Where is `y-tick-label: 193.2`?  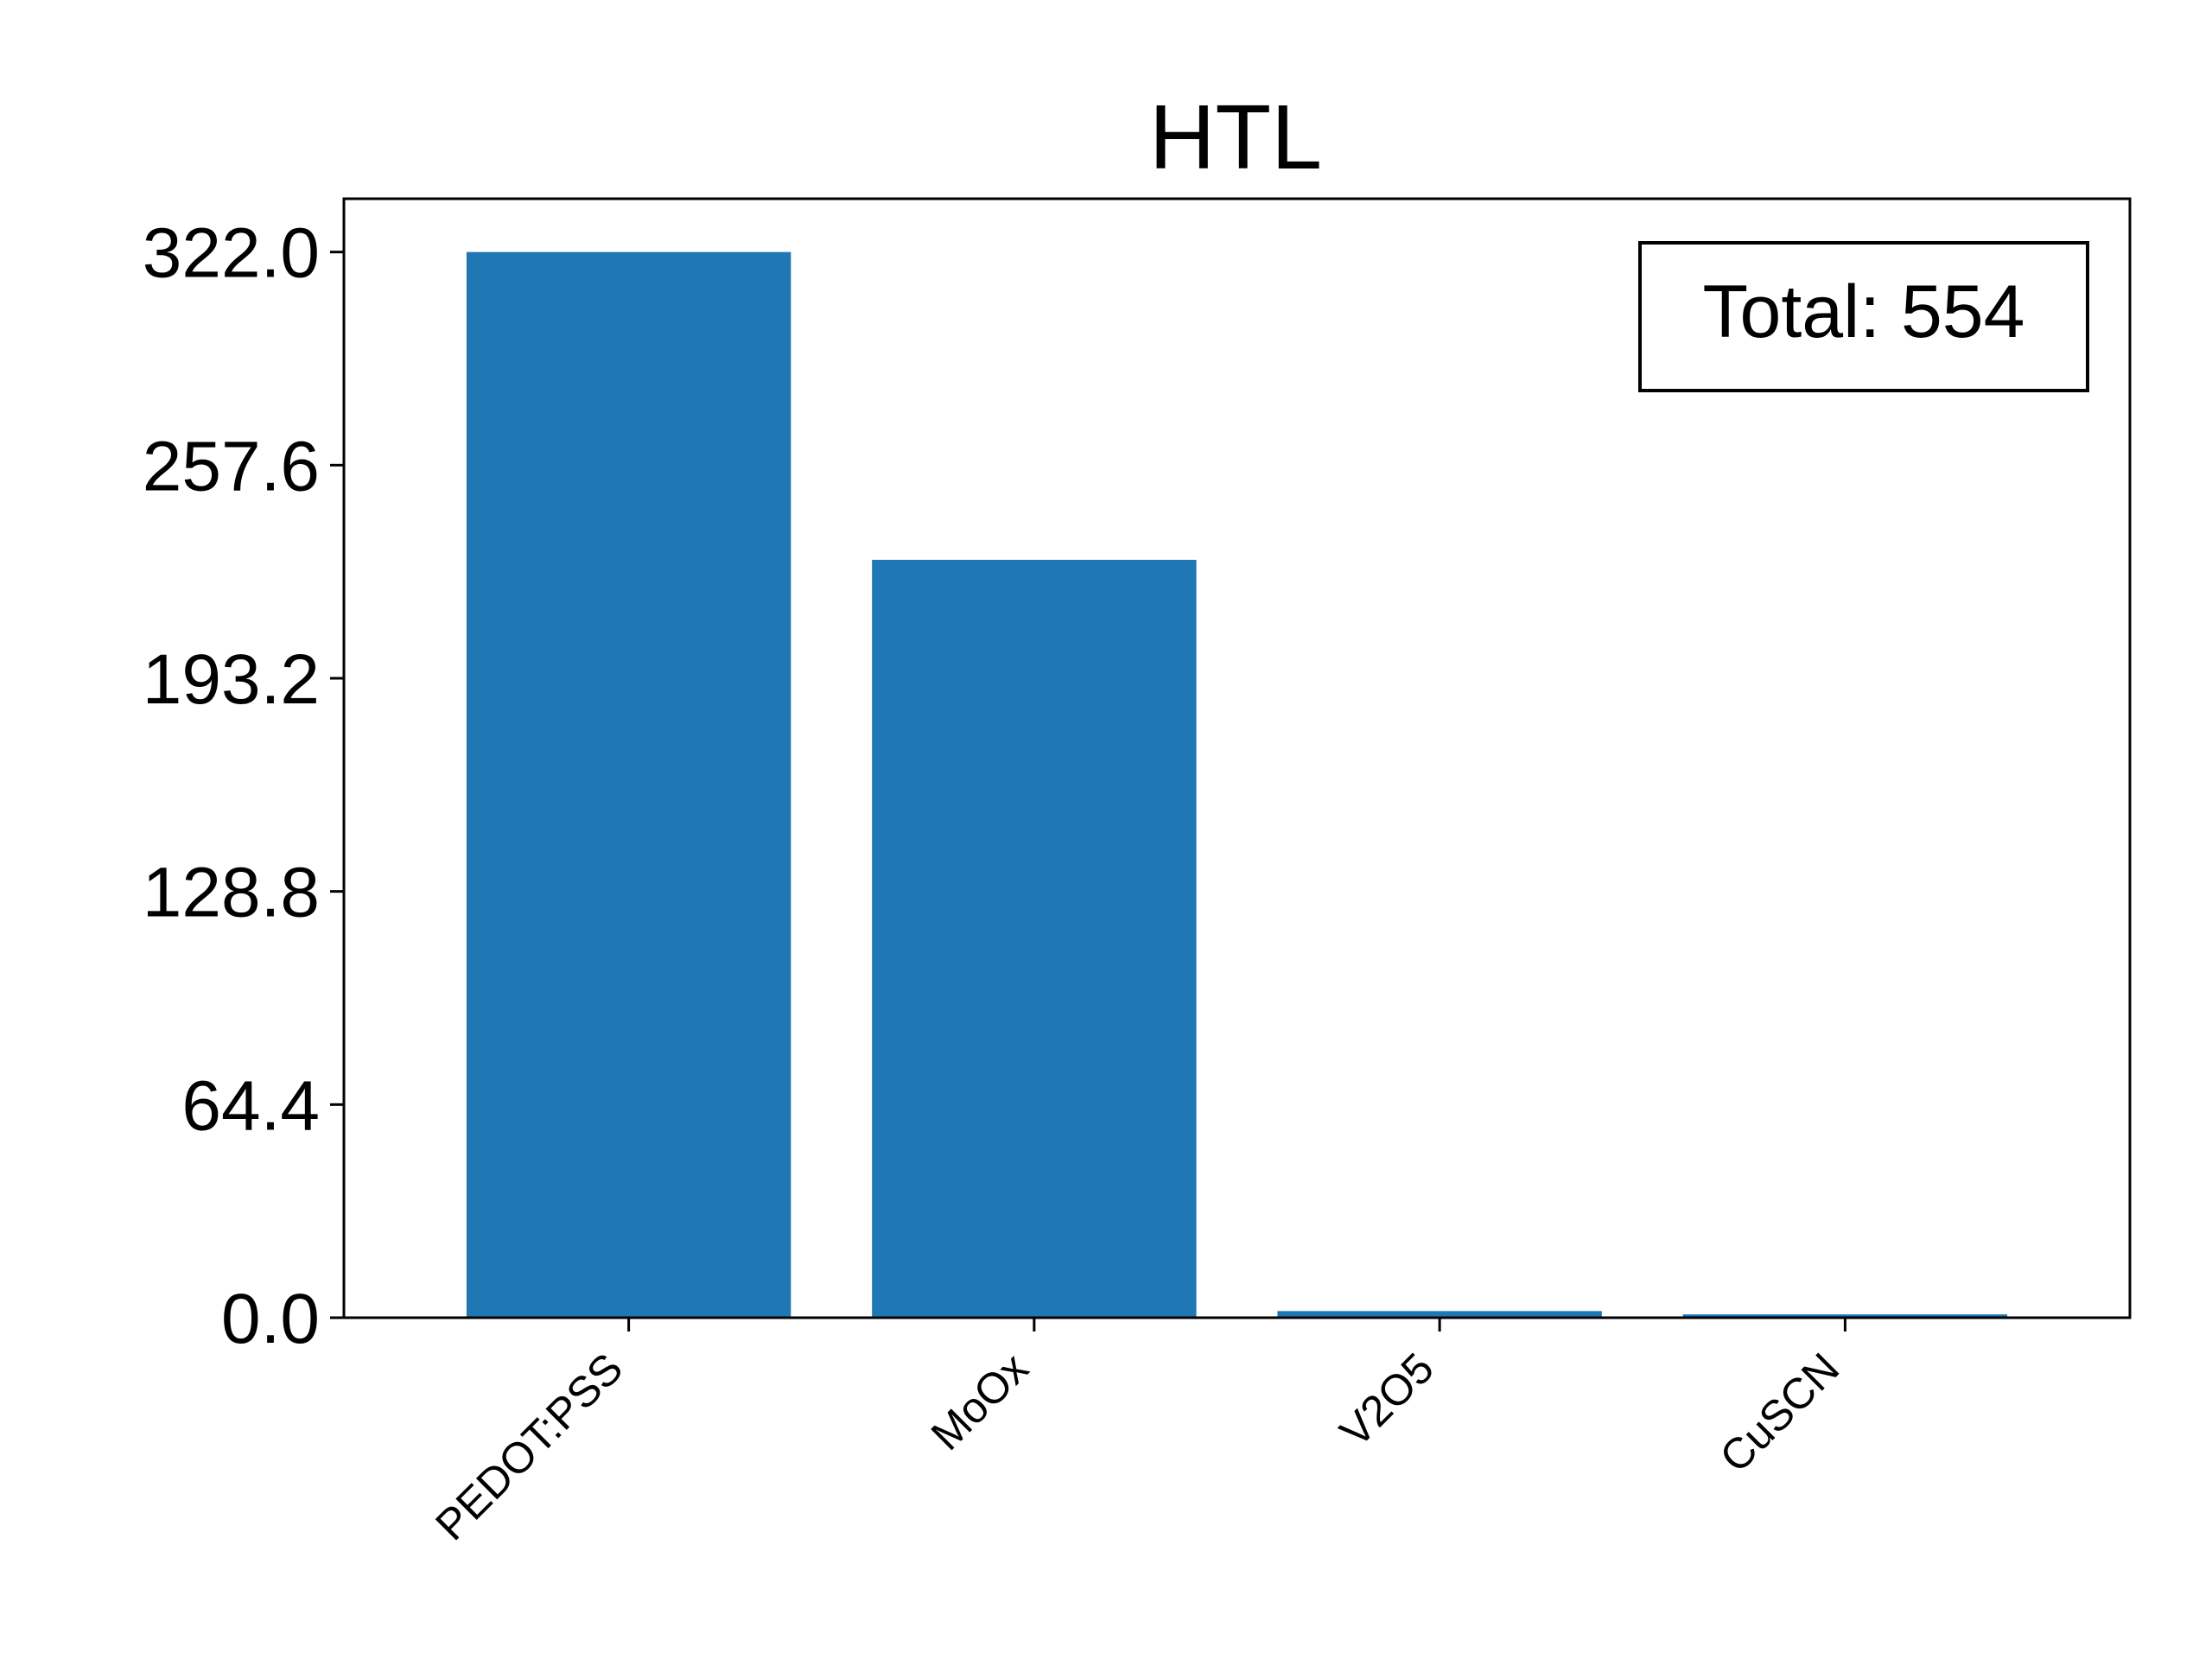 y-tick-label: 193.2 is located at coordinates (232, 679).